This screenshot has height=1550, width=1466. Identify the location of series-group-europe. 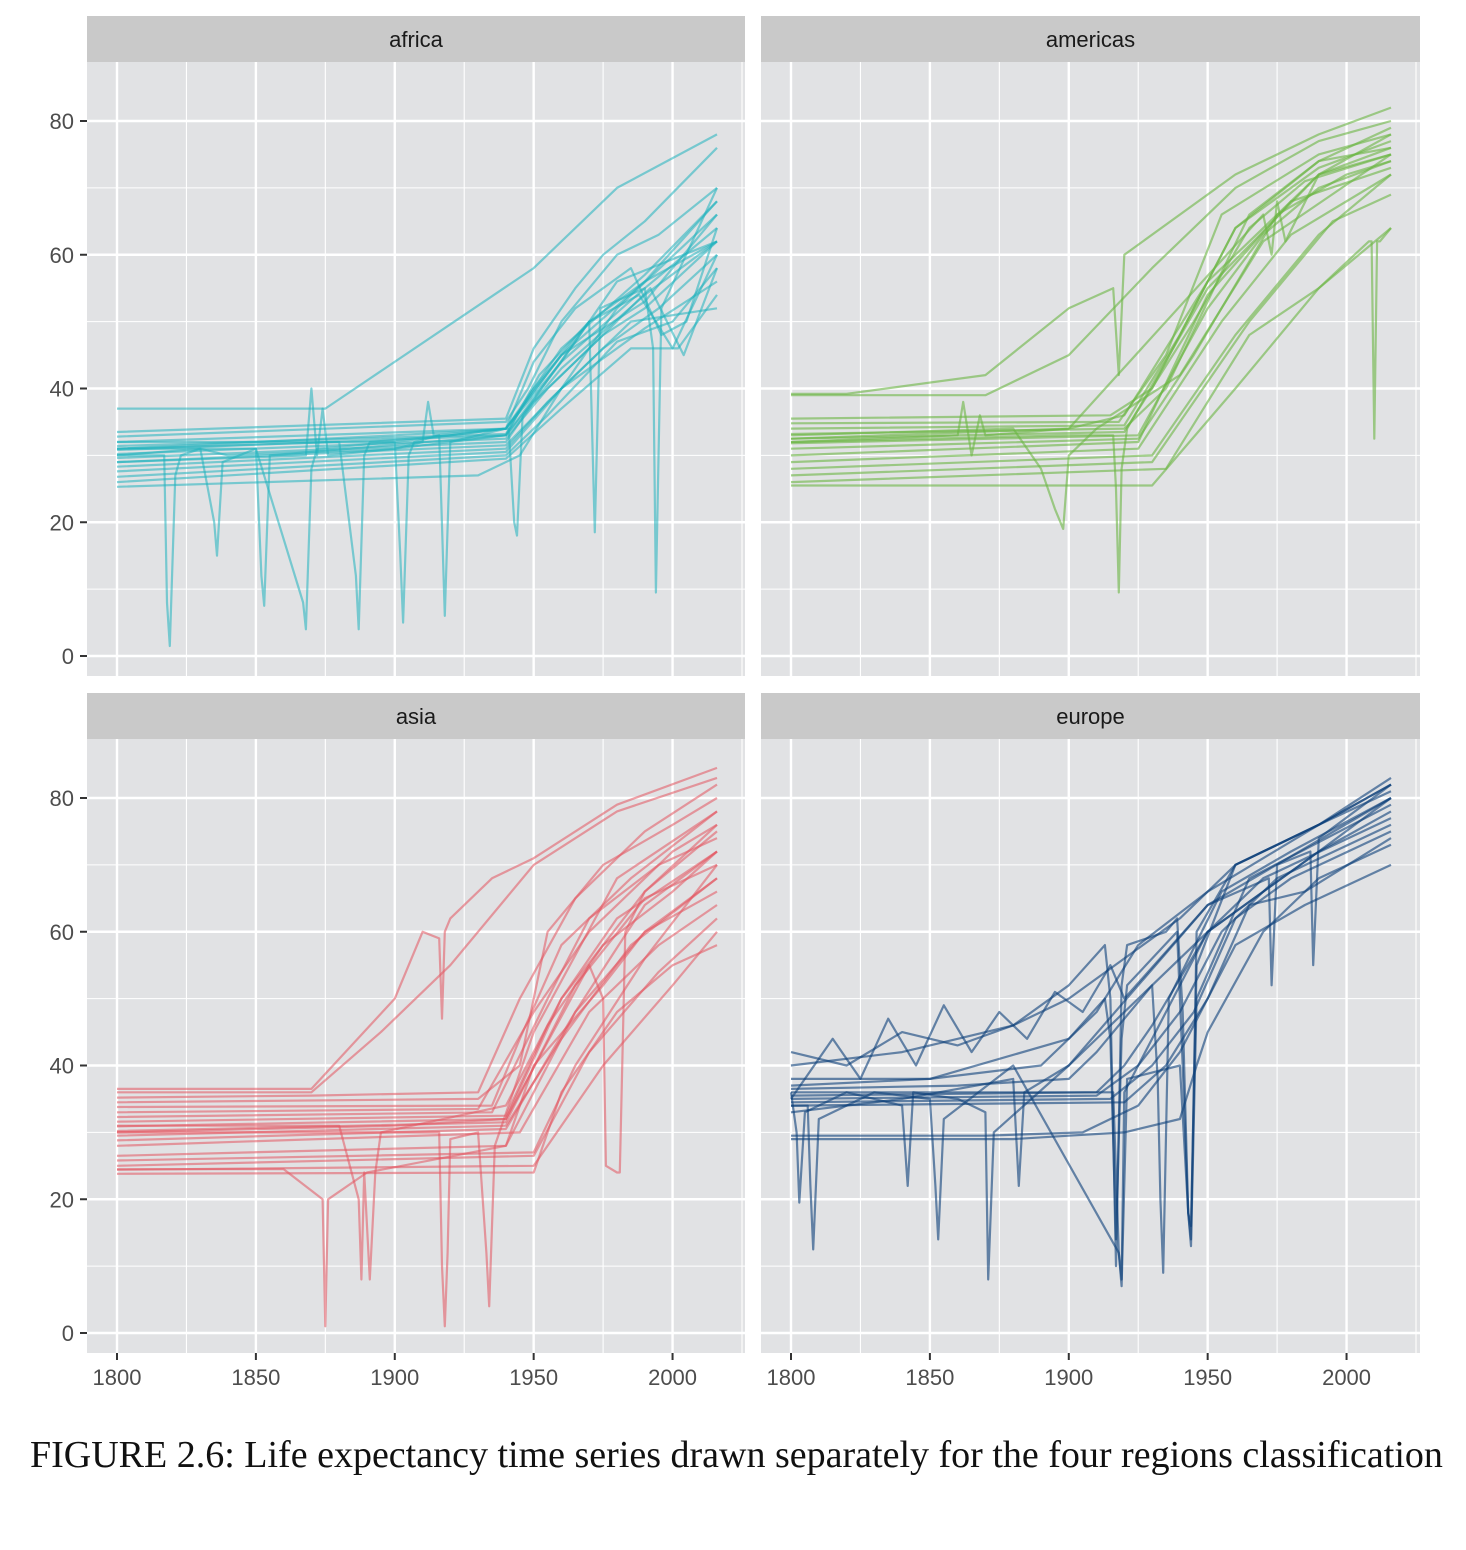
(1090, 1032).